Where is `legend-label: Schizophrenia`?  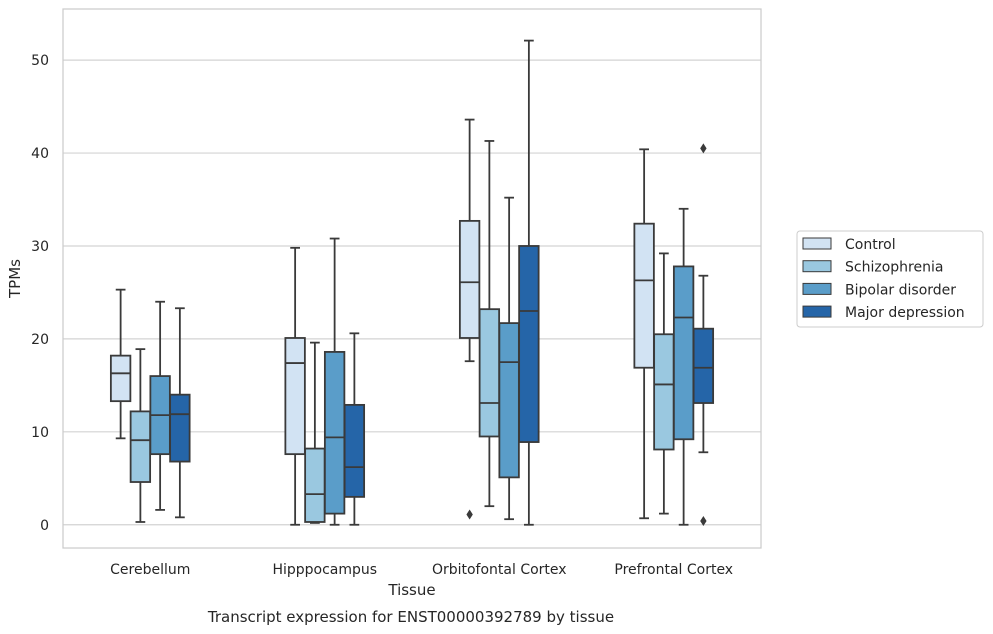 legend-label: Schizophrenia is located at coordinates (894, 268).